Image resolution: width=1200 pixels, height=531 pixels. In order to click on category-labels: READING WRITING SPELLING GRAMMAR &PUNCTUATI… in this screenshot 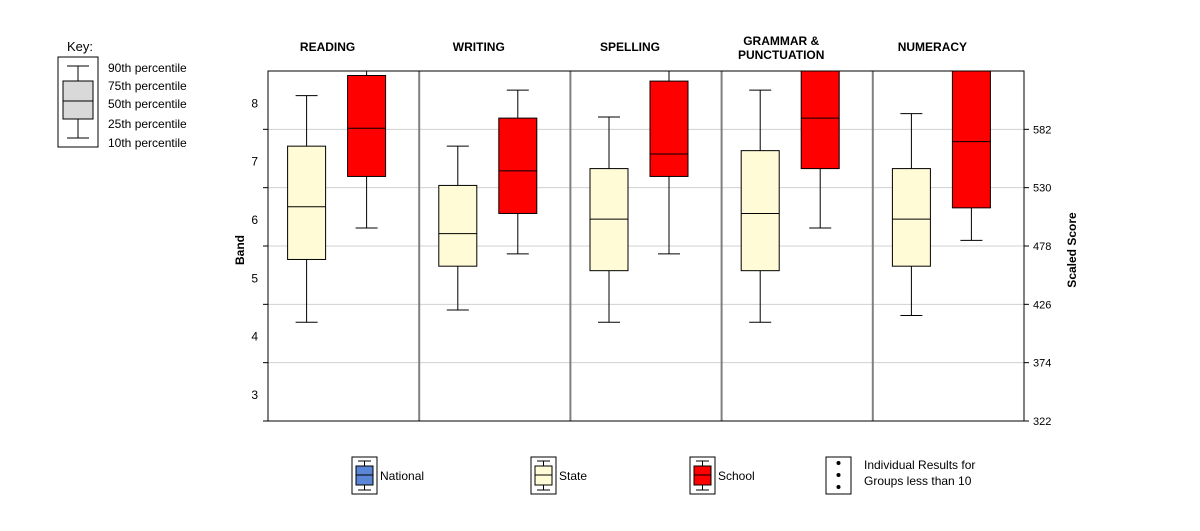, I will do `click(633, 48)`.